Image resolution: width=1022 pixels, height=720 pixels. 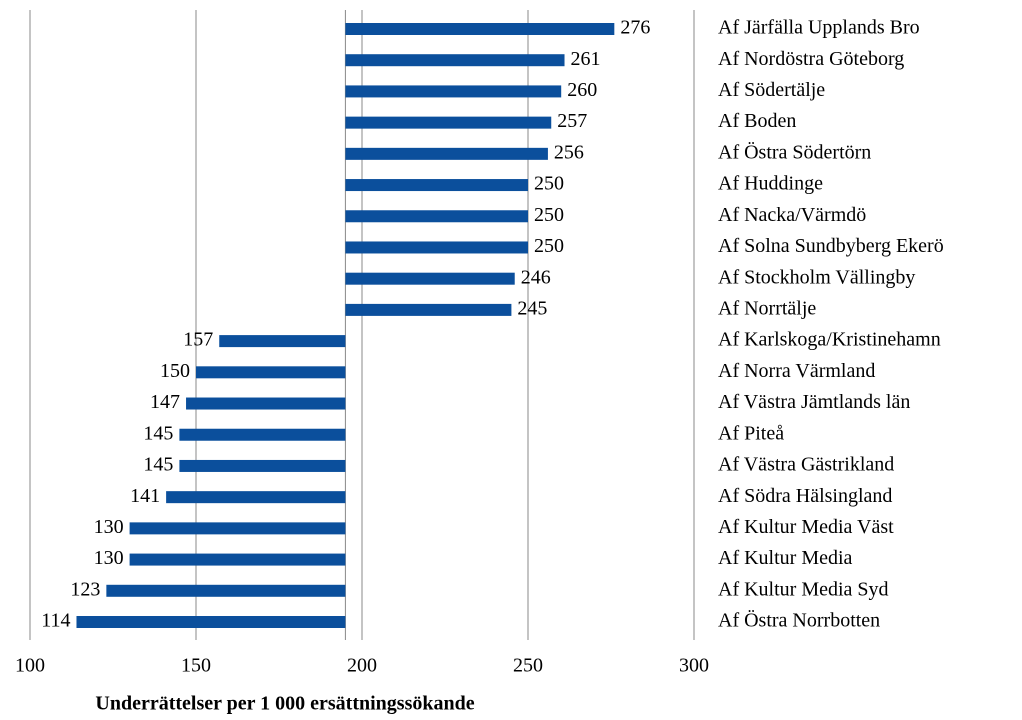 What do you see at coordinates (831, 246) in the screenshot?
I see `y-tick-label: Af Solna Sundbyberg Ekerö` at bounding box center [831, 246].